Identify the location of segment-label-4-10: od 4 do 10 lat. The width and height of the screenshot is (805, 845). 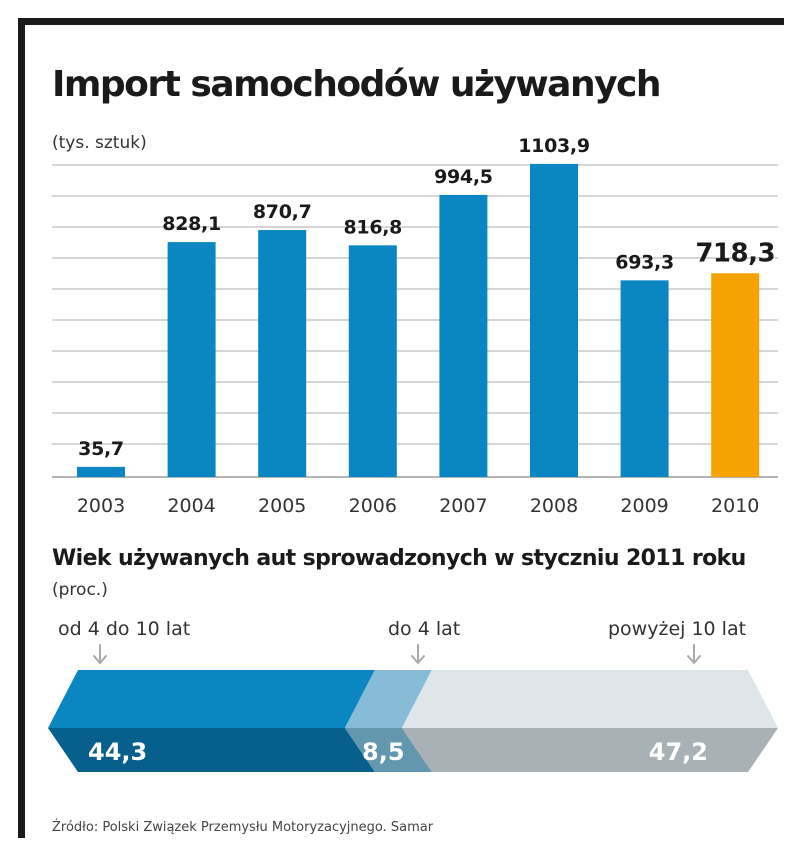
(124, 629).